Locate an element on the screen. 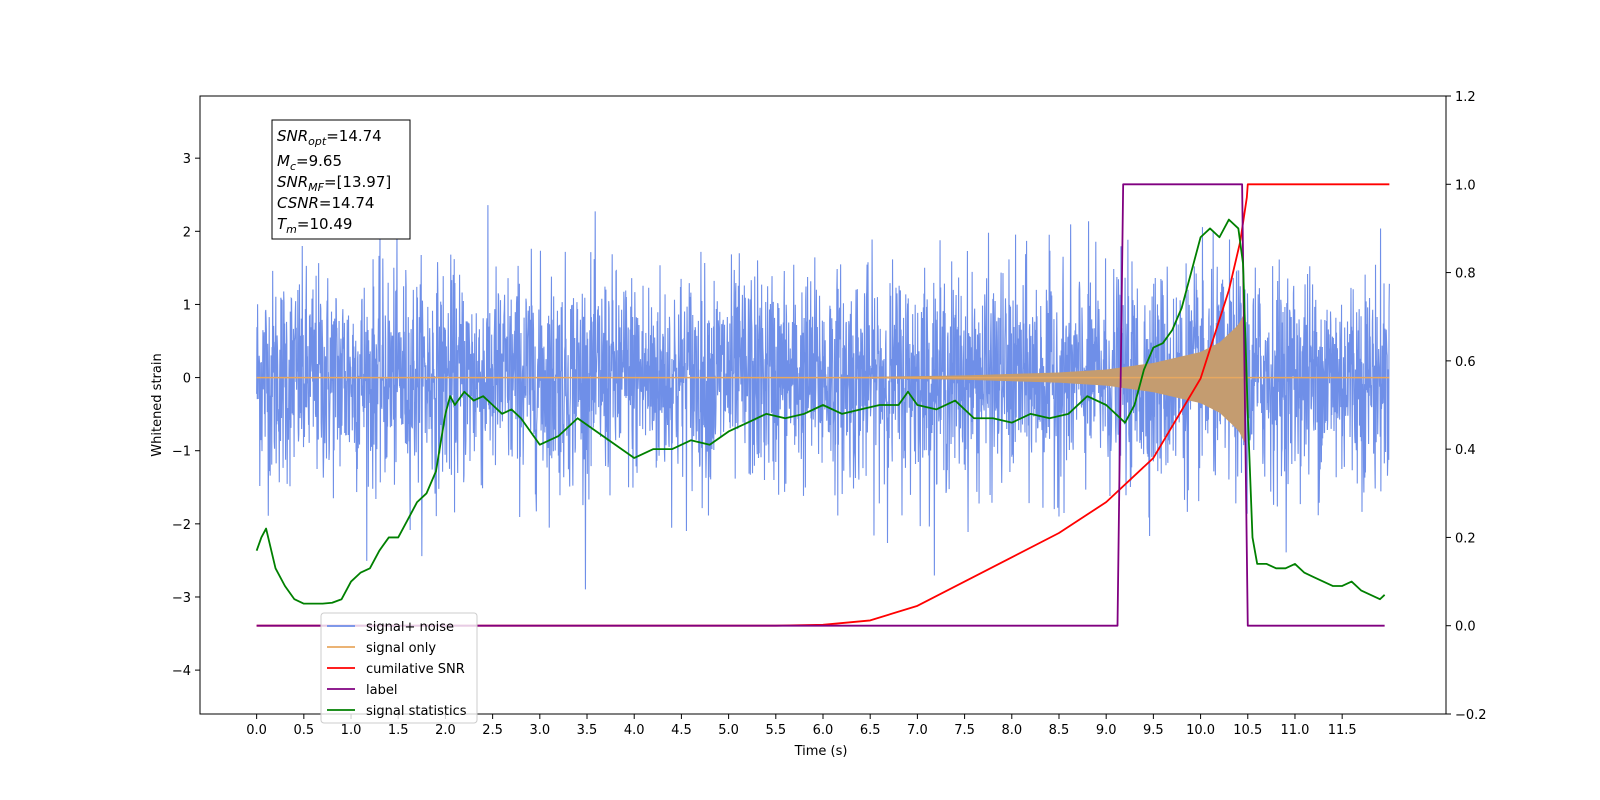 The height and width of the screenshot is (800, 1600). x-tick-label: 10.5 is located at coordinates (1247, 730).